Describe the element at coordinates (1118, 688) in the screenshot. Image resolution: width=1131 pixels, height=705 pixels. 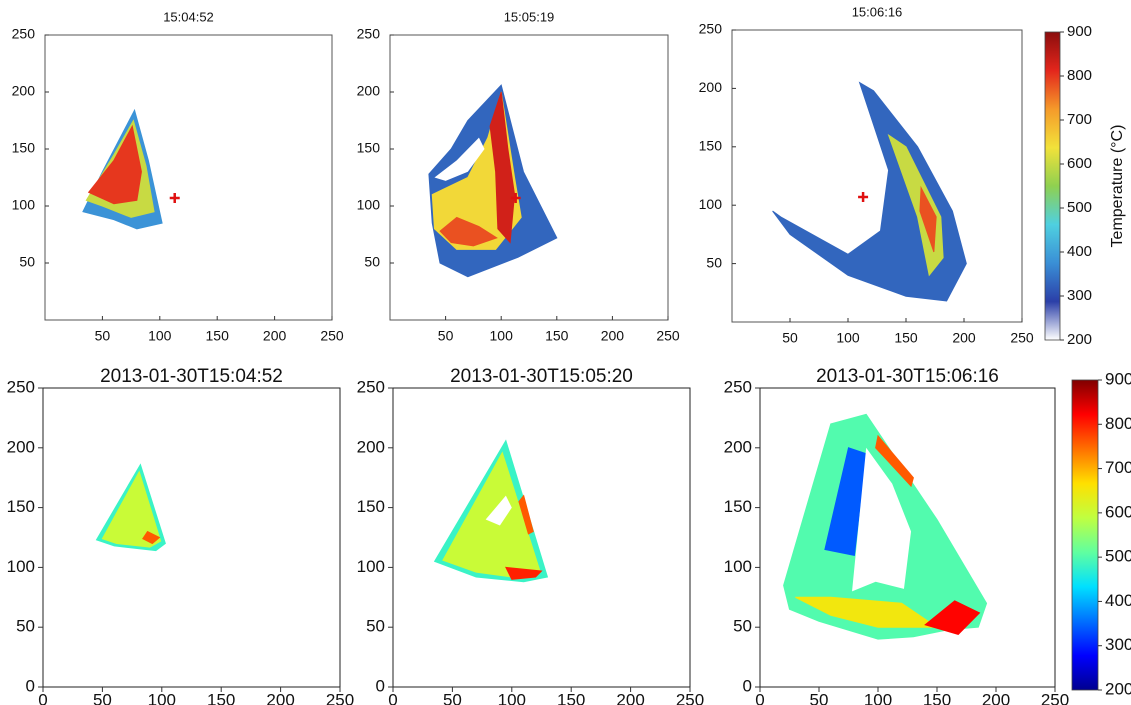
I see `colorbar-tick-label: 200` at that location.